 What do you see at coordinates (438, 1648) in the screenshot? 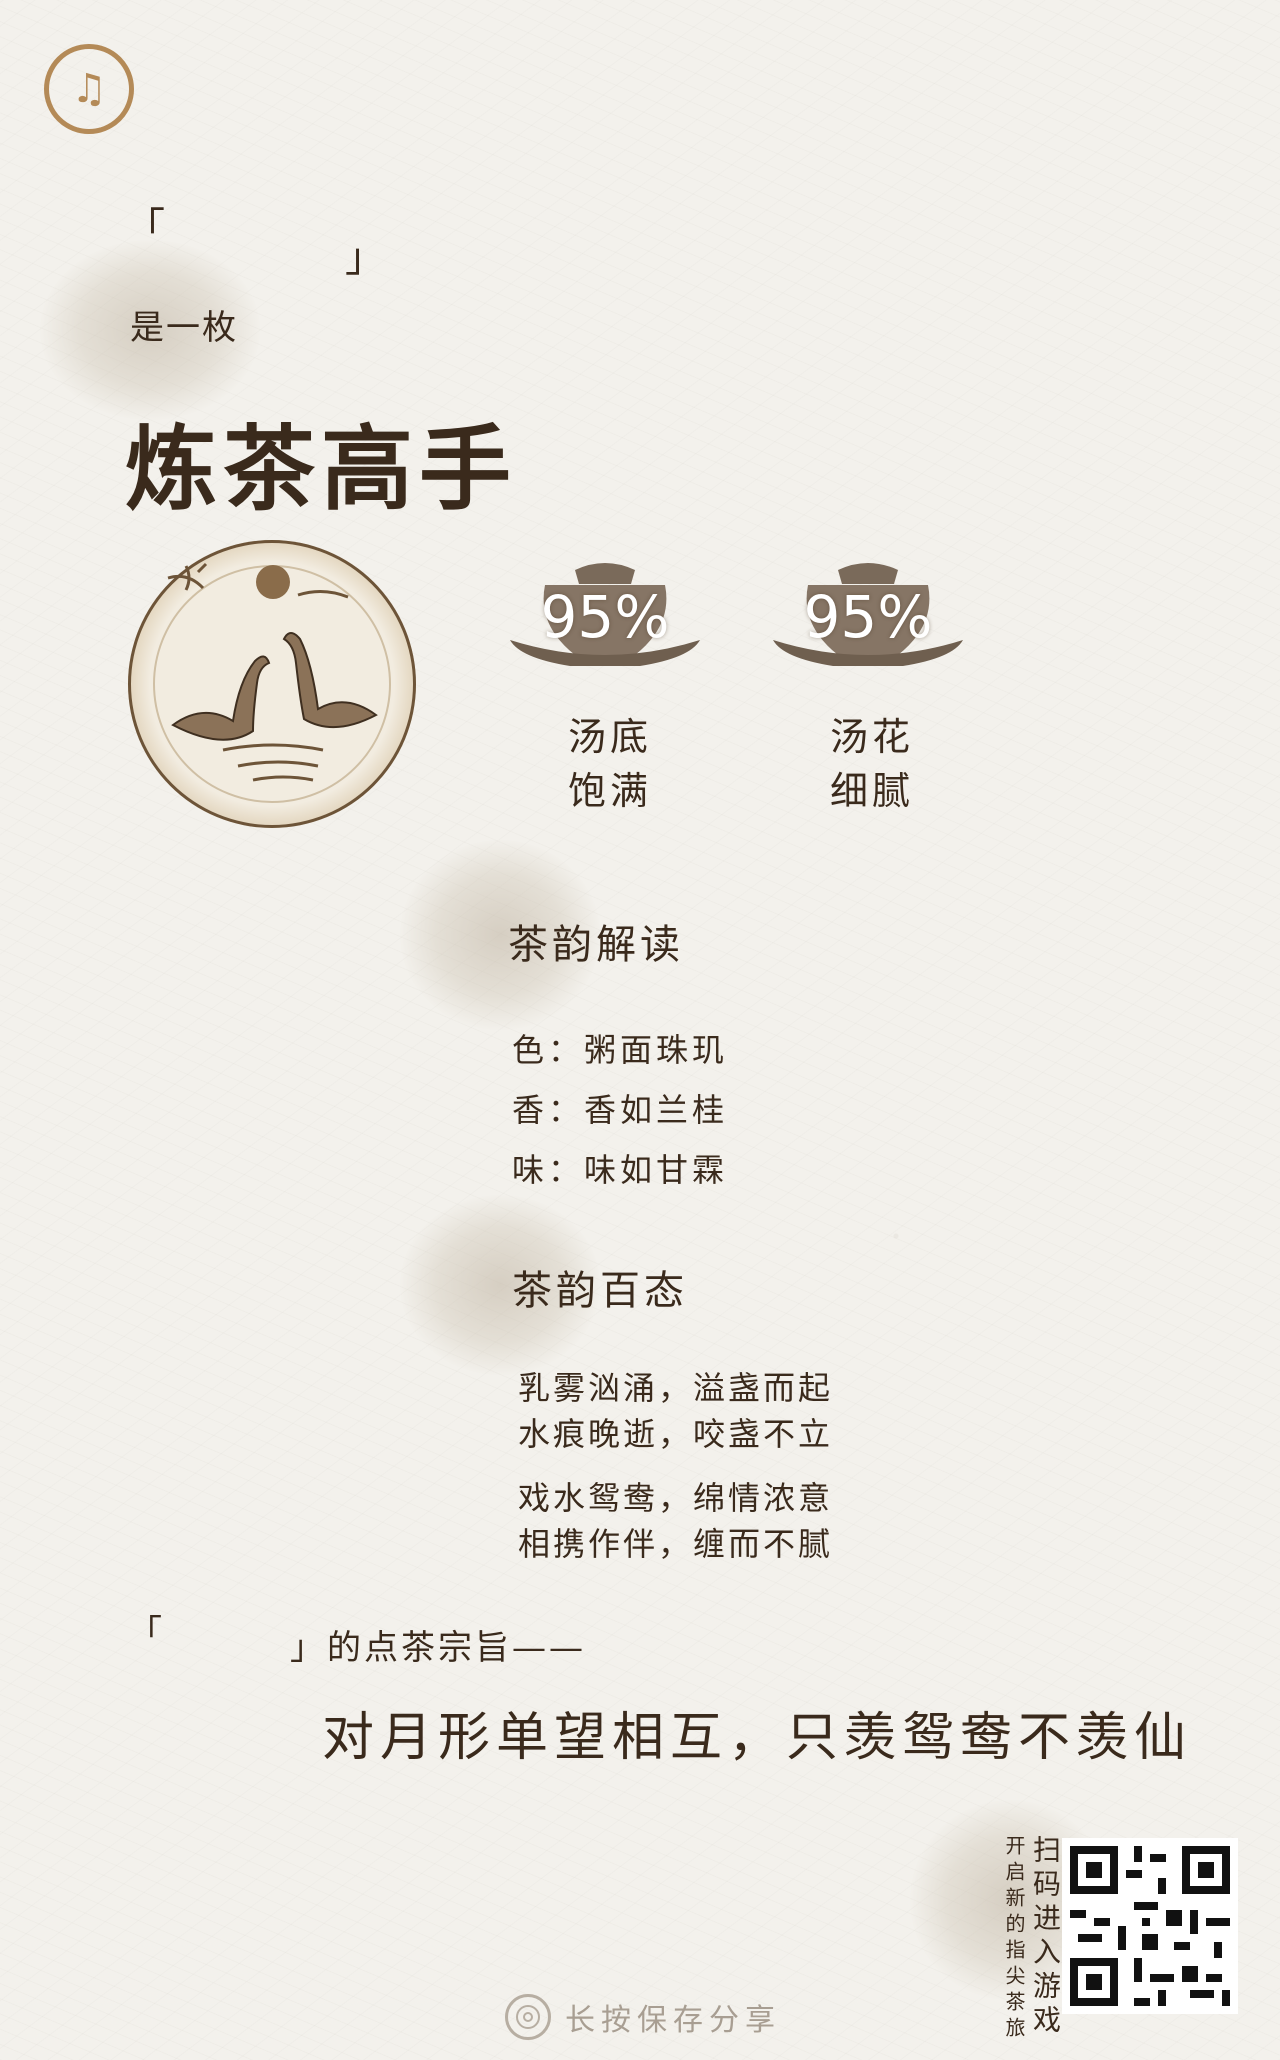
I see `motto-intro: 」的点茶宗旨——` at bounding box center [438, 1648].